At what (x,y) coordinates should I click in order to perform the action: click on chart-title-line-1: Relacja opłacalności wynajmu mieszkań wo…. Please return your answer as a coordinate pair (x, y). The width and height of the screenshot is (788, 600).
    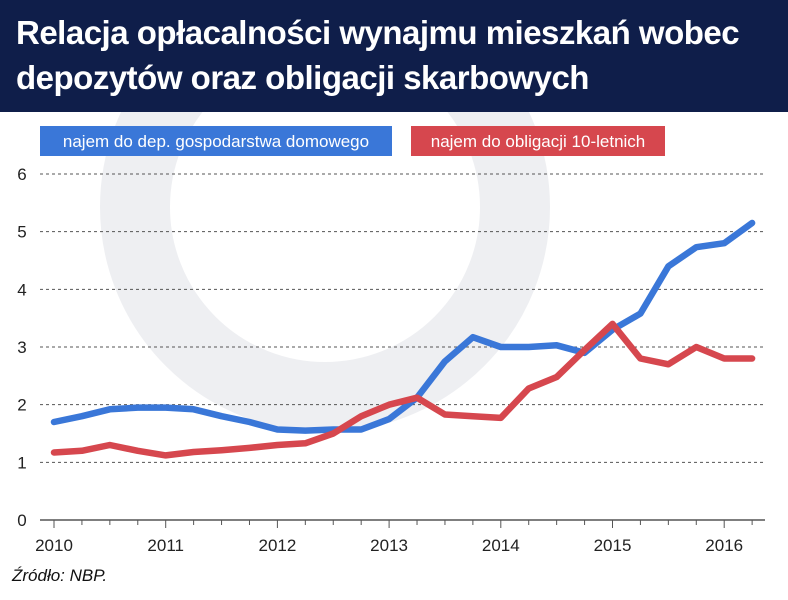
    Looking at the image, I should click on (378, 32).